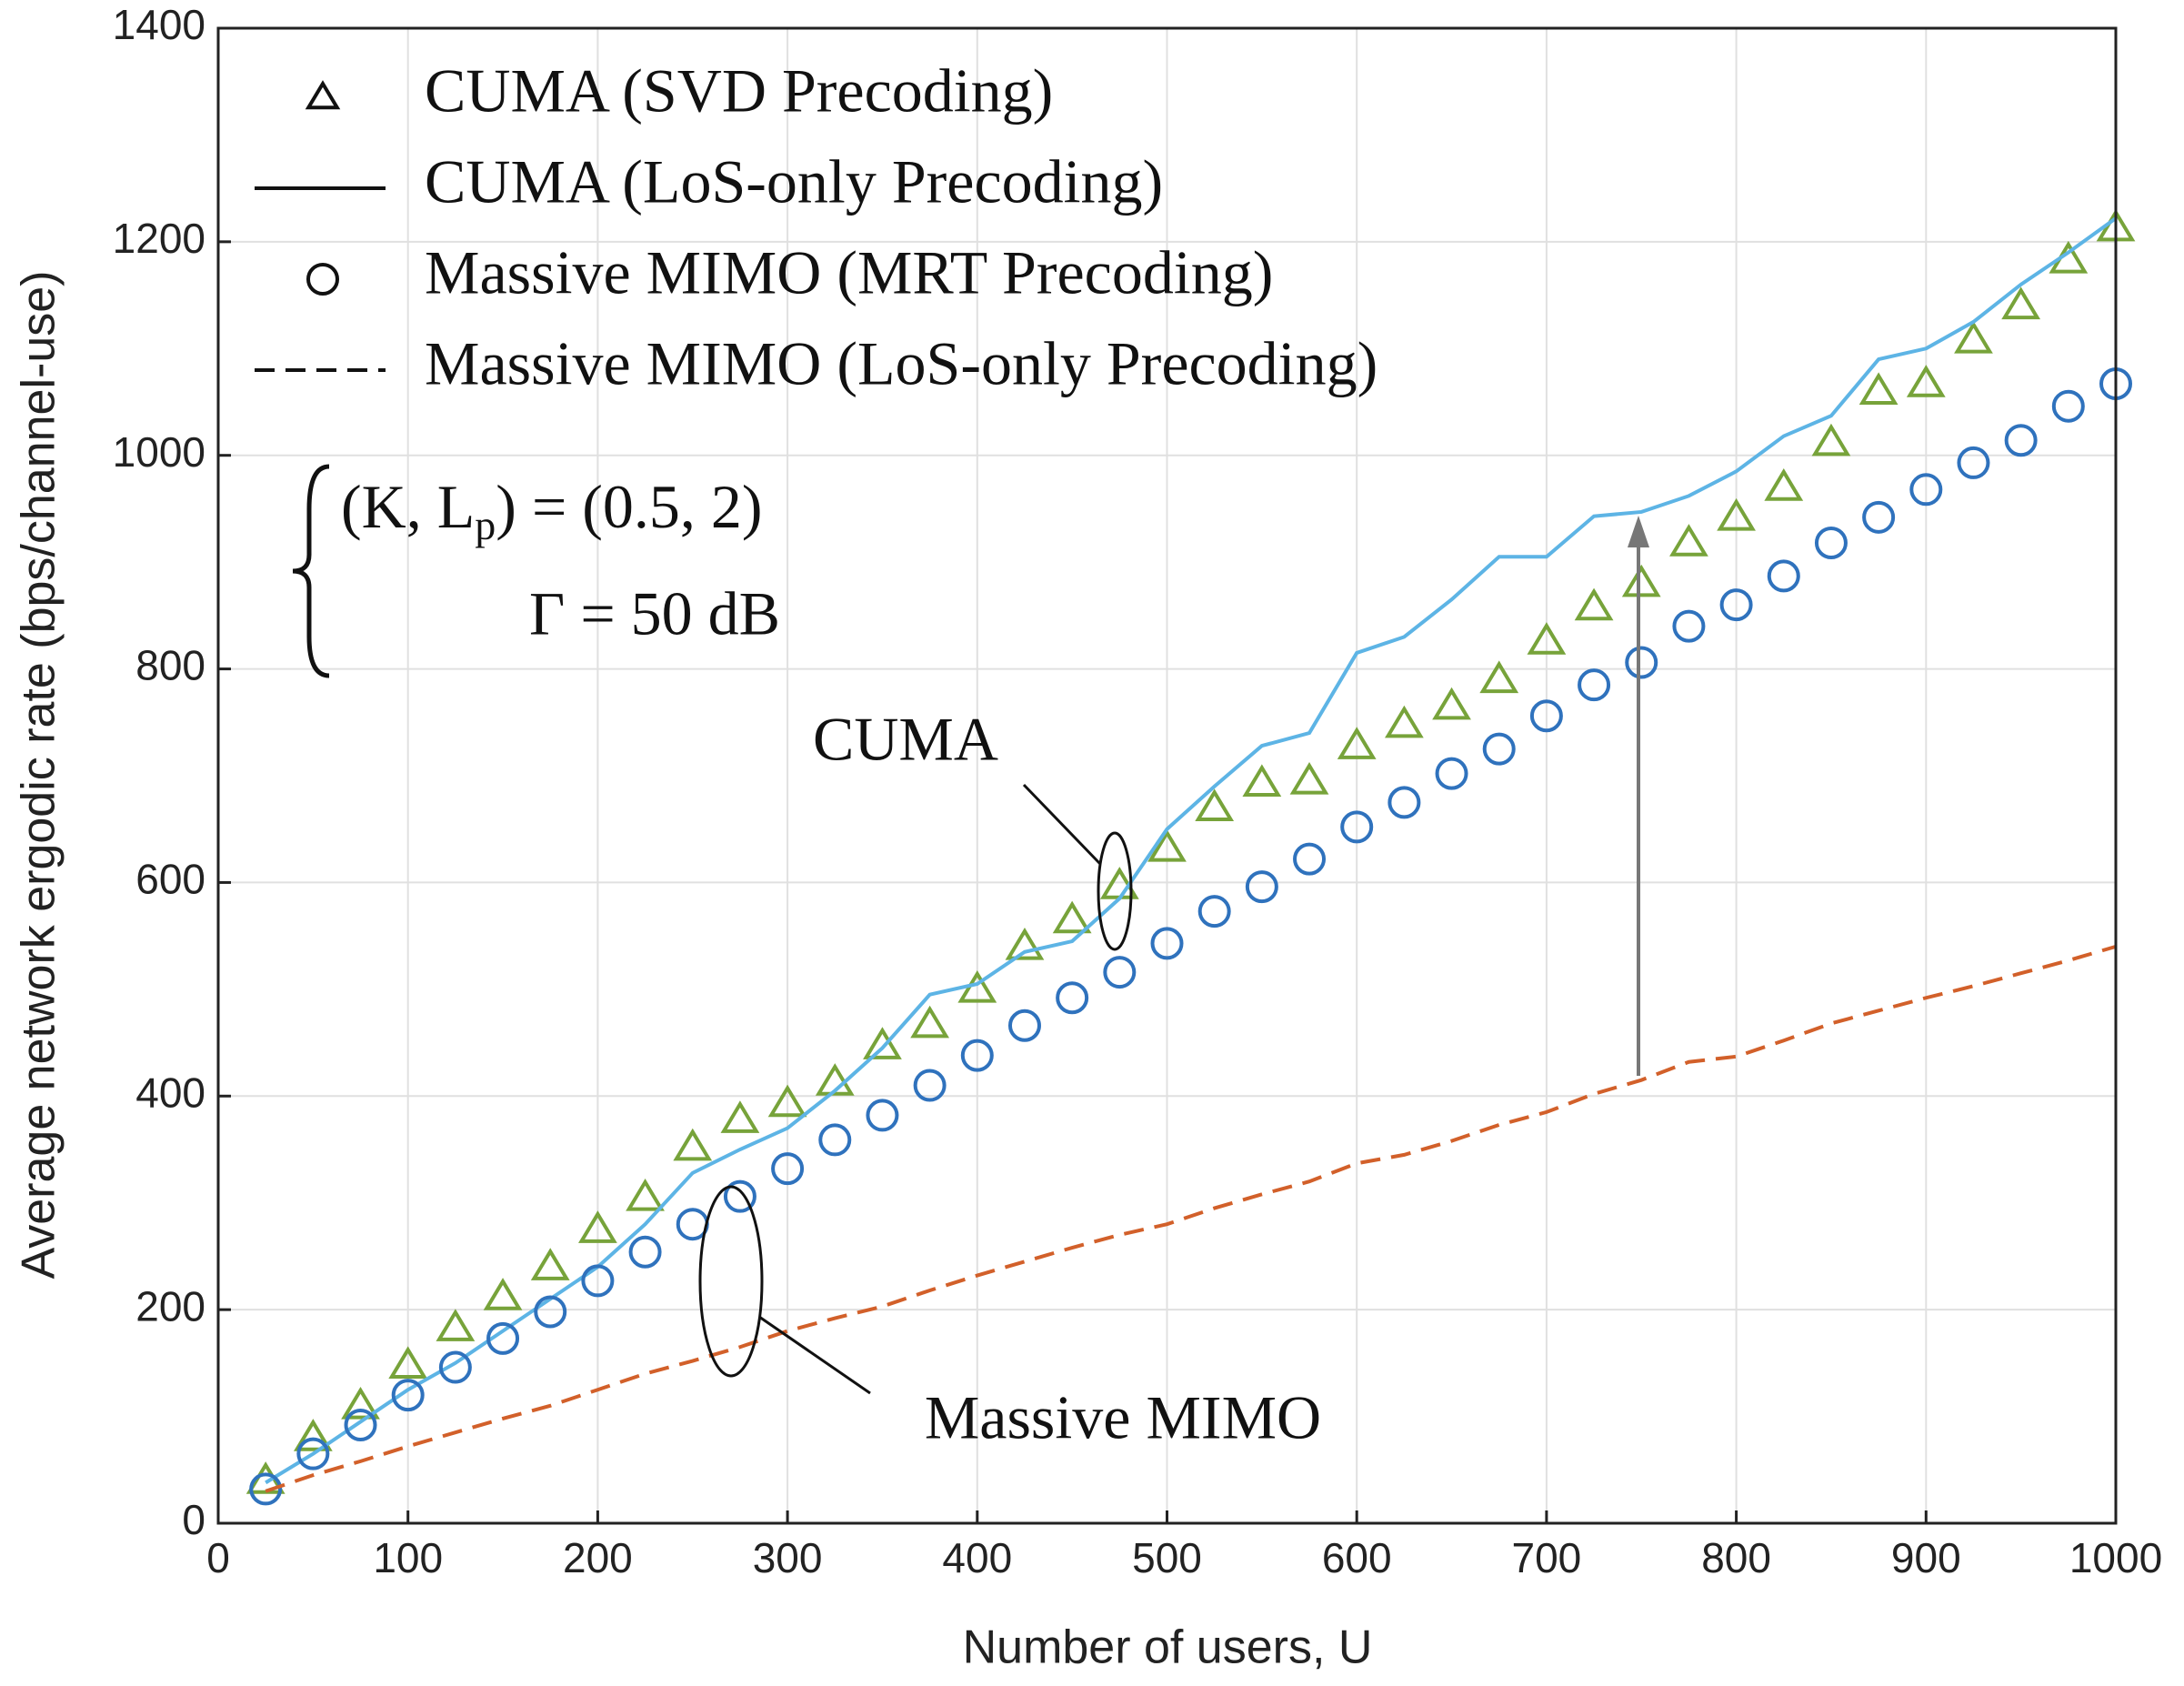 This screenshot has width=2184, height=1686. What do you see at coordinates (901, 363) in the screenshot?
I see `legend-label: Massive MIMO (LoS-only Precoding)` at bounding box center [901, 363].